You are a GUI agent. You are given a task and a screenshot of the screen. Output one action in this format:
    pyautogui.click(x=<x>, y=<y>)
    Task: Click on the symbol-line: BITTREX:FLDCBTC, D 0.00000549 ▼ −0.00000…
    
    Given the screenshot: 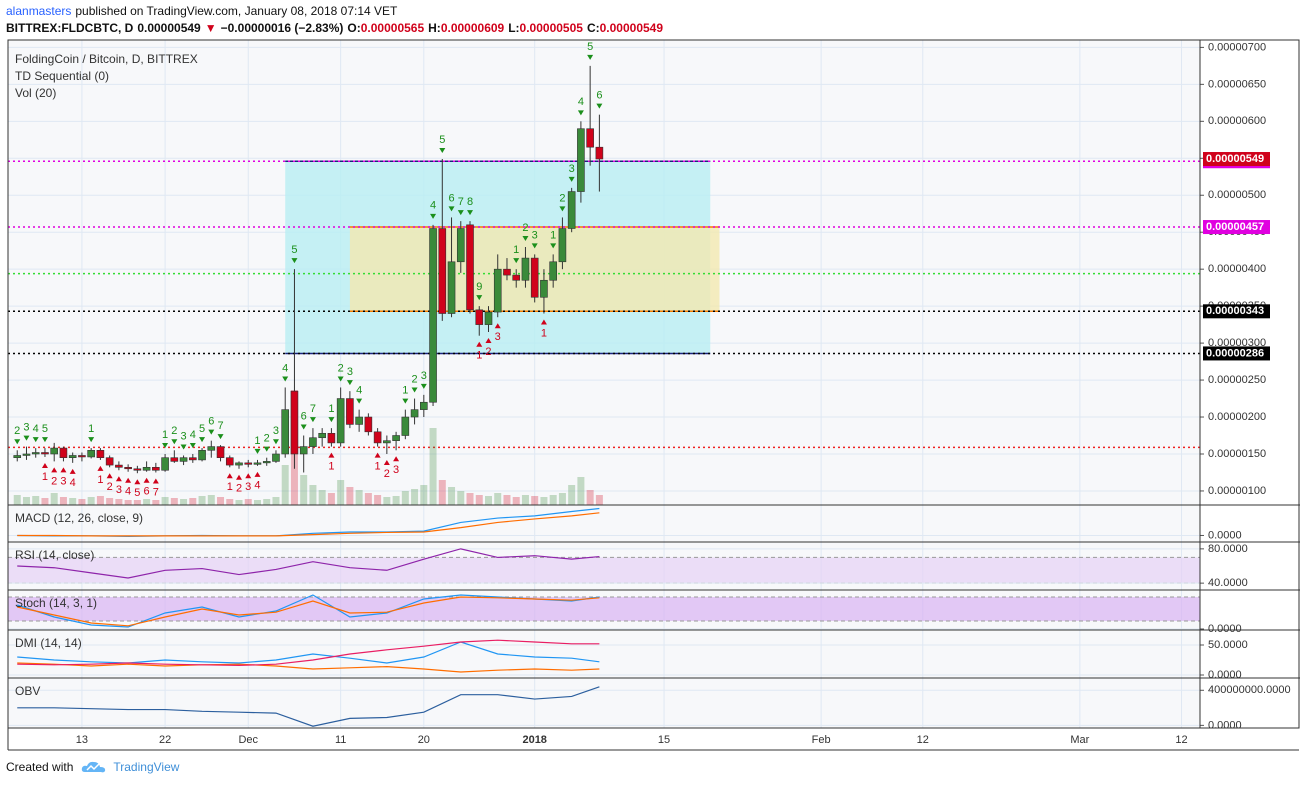 What is the action you would take?
    pyautogui.click(x=334, y=28)
    